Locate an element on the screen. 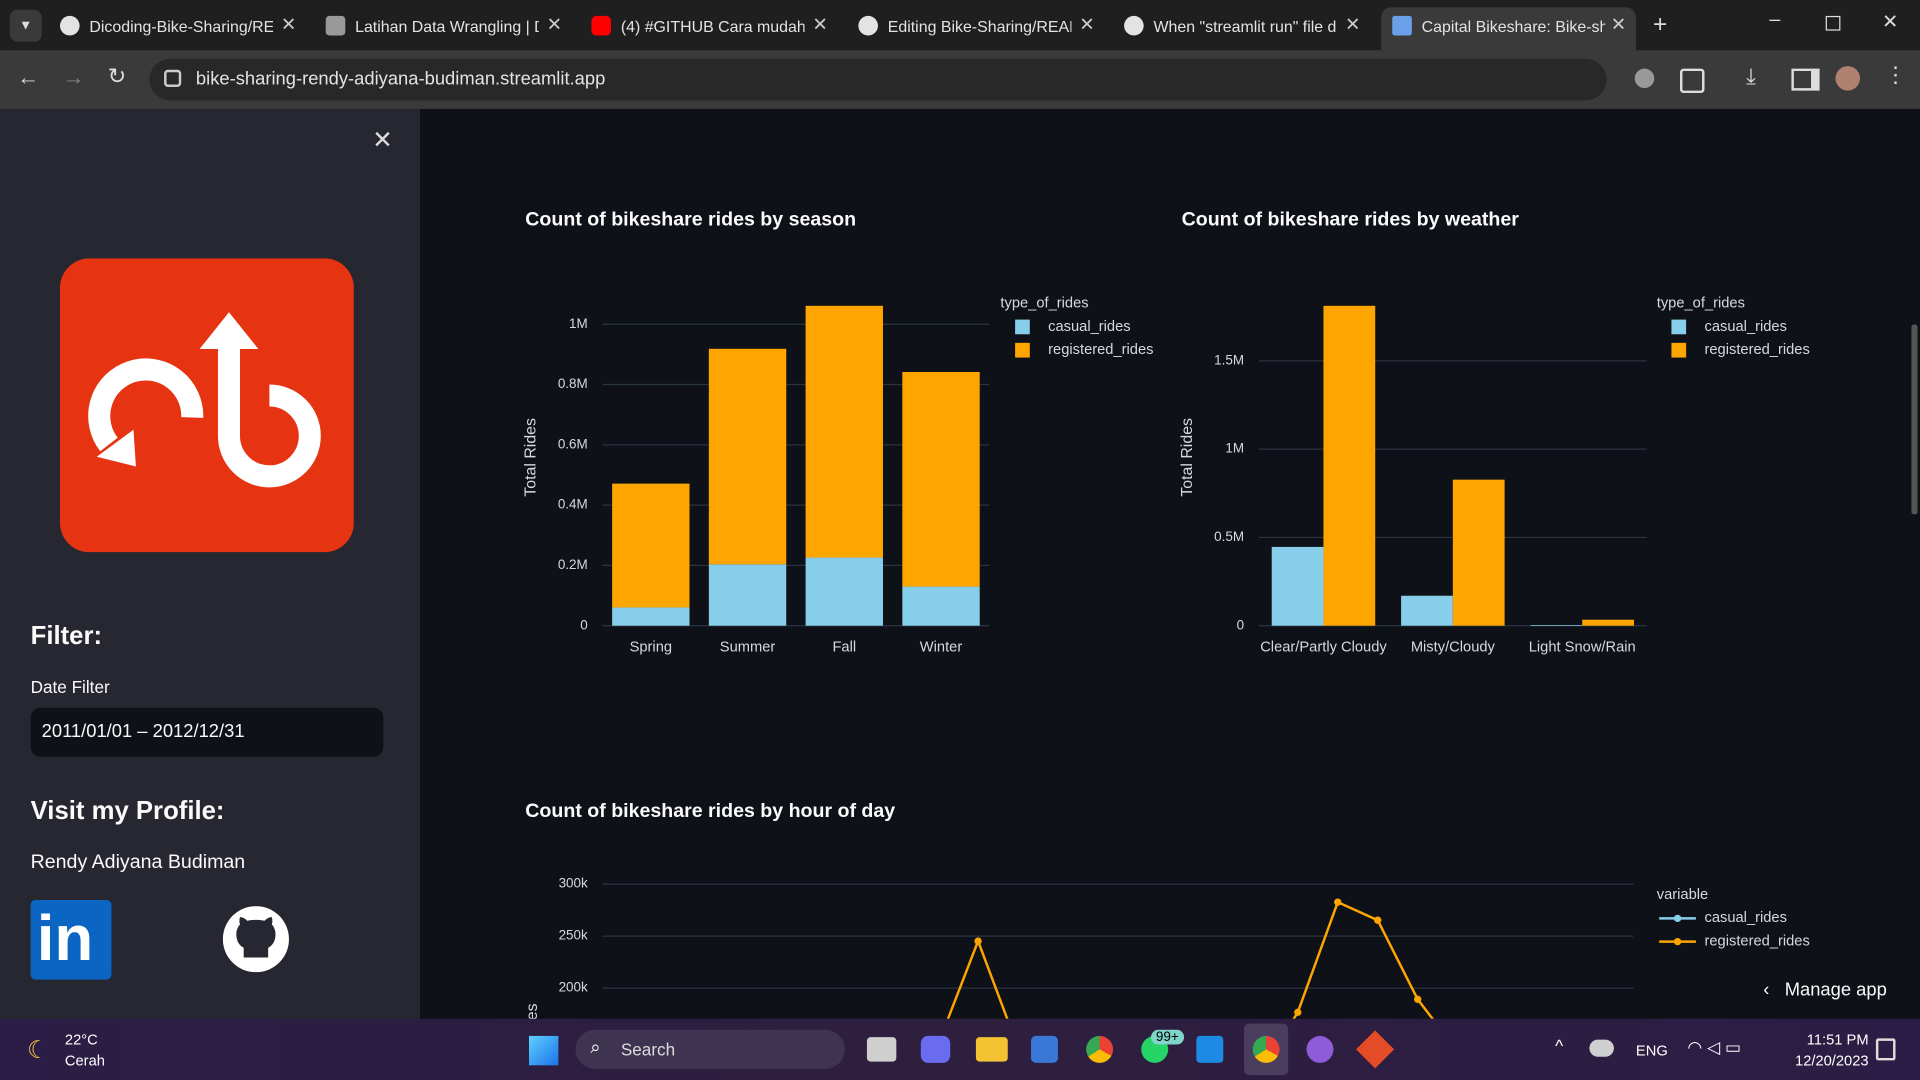 The height and width of the screenshot is (1080, 1920). manage-app-label: Manage app is located at coordinates (1835, 990).